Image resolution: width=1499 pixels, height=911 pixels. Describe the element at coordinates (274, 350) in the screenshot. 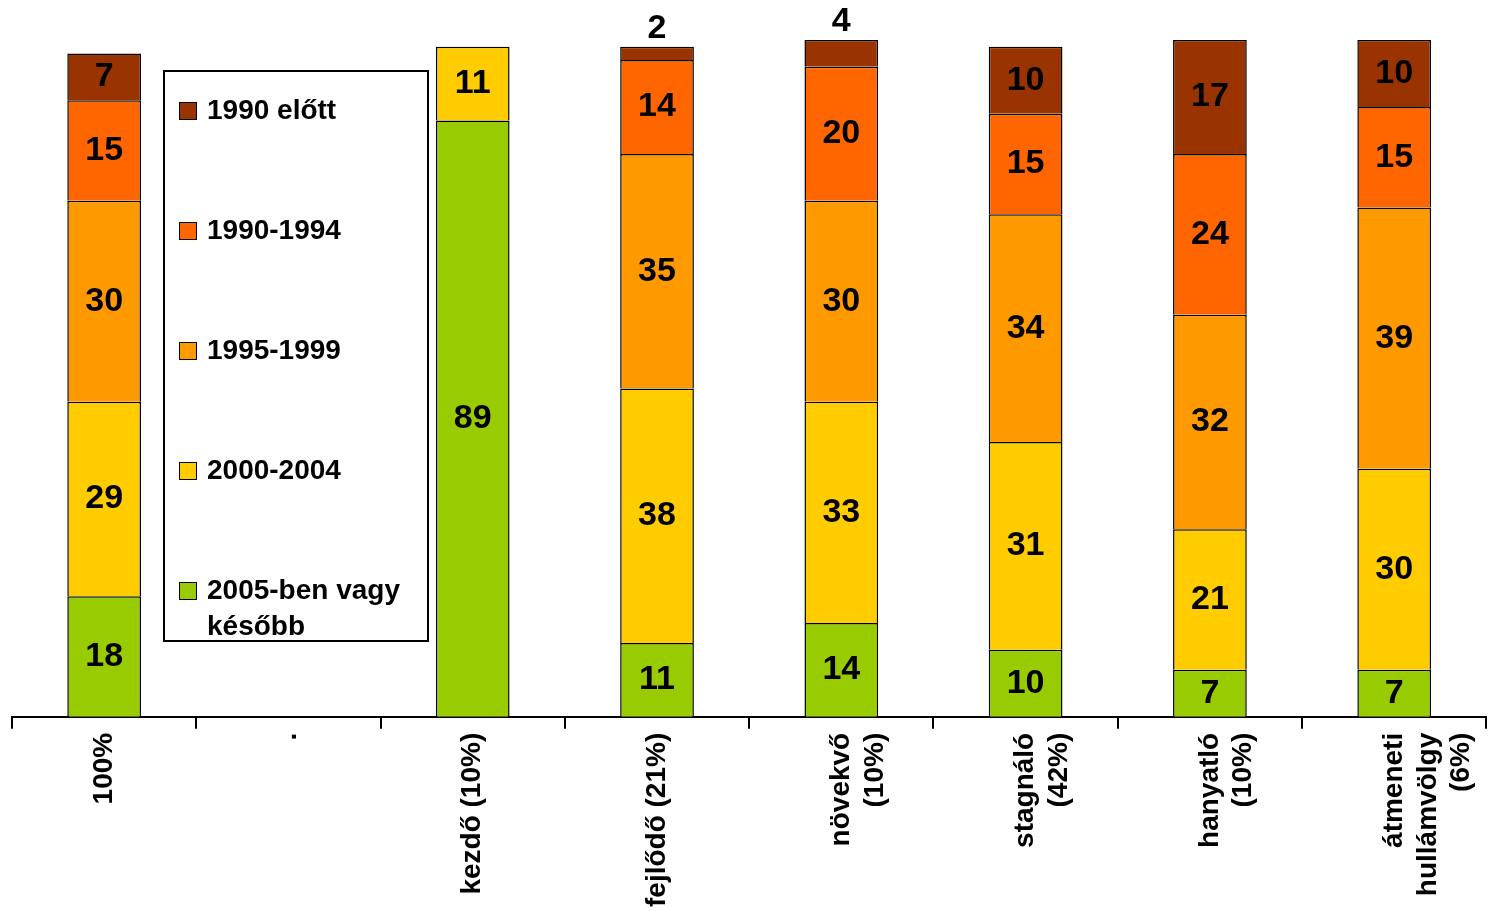

I see `legend-label: 1995-1999` at that location.